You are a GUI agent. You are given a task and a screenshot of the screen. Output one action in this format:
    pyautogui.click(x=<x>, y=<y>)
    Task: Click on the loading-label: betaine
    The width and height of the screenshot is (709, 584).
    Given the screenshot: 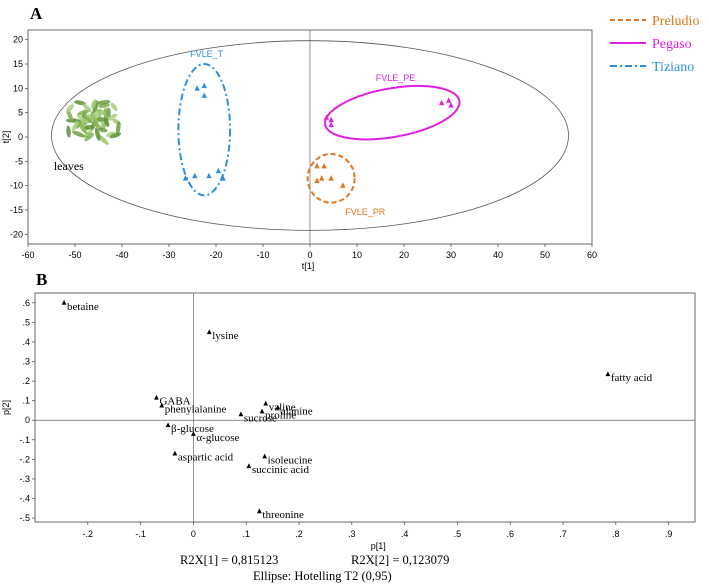 What is the action you would take?
    pyautogui.click(x=83, y=307)
    